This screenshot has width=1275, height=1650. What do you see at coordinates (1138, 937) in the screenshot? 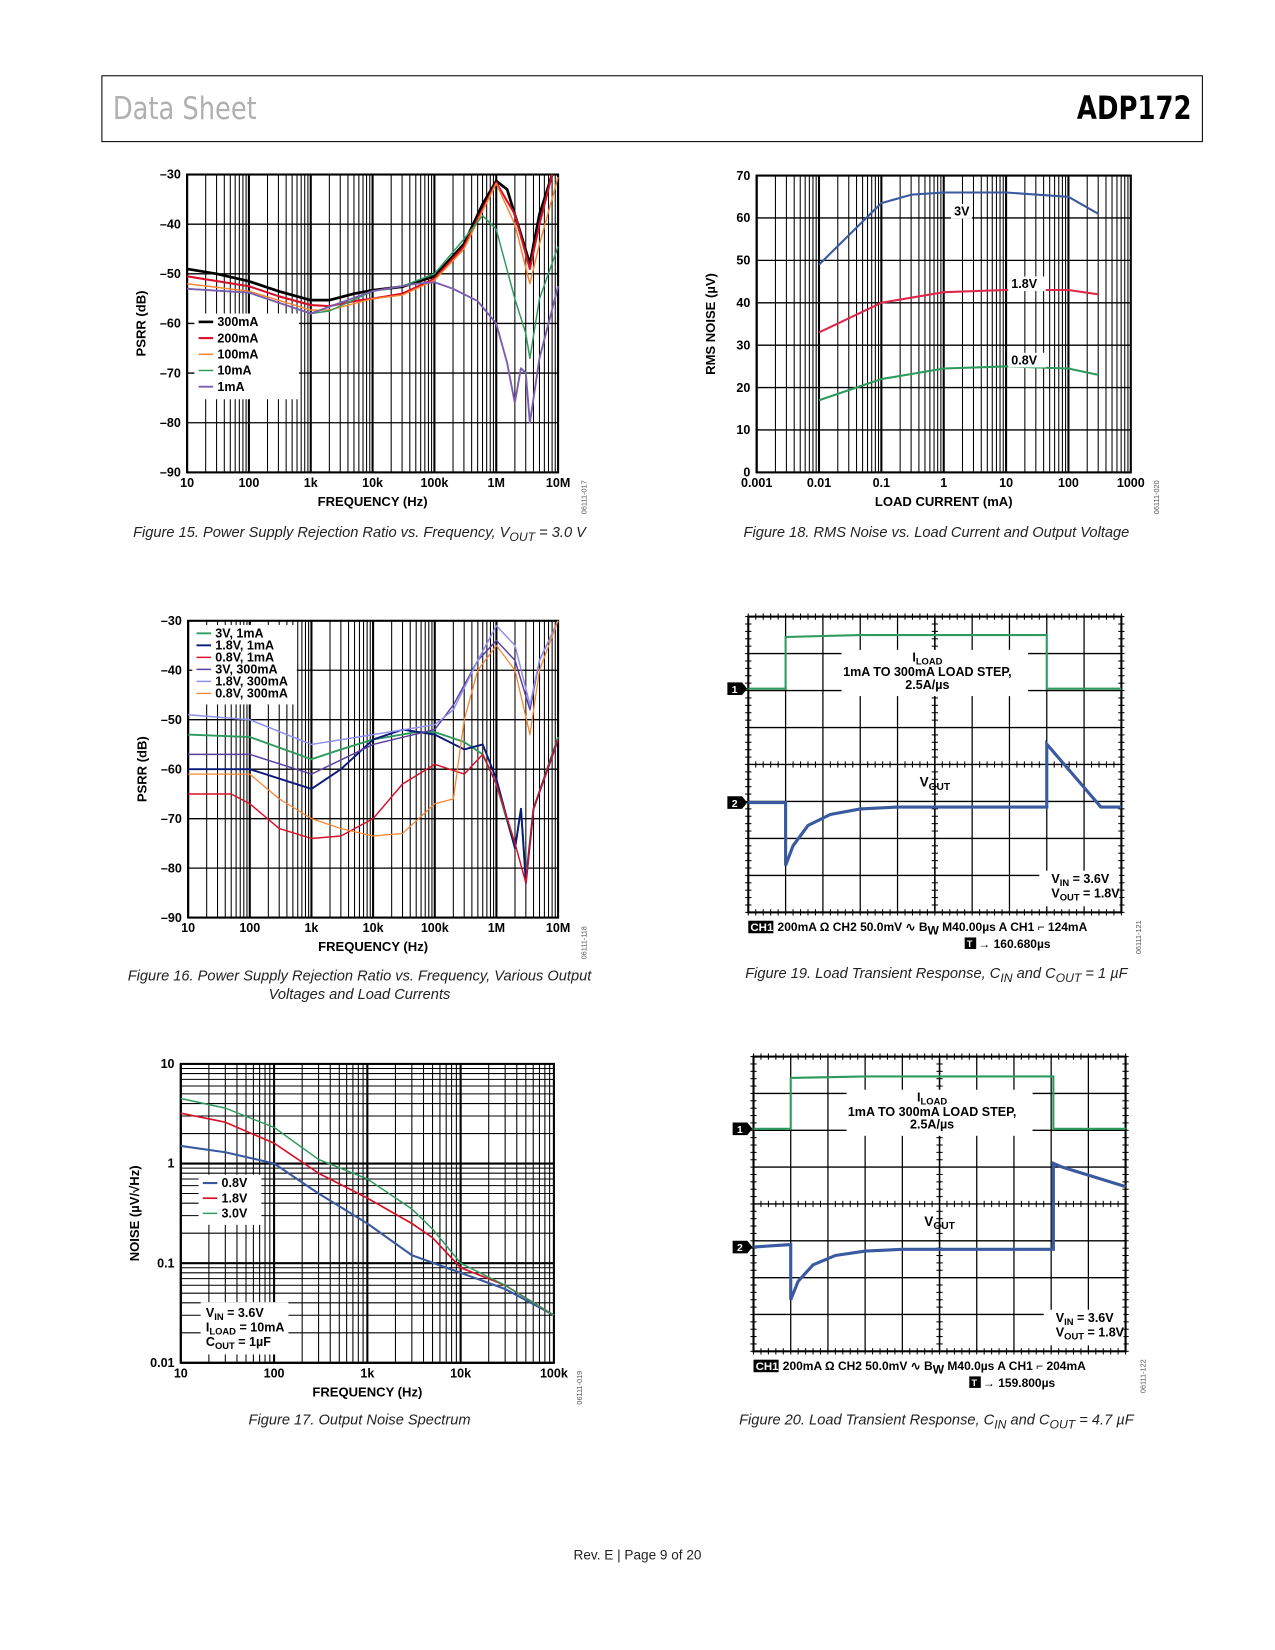
I see `figure-code: 06111-121` at bounding box center [1138, 937].